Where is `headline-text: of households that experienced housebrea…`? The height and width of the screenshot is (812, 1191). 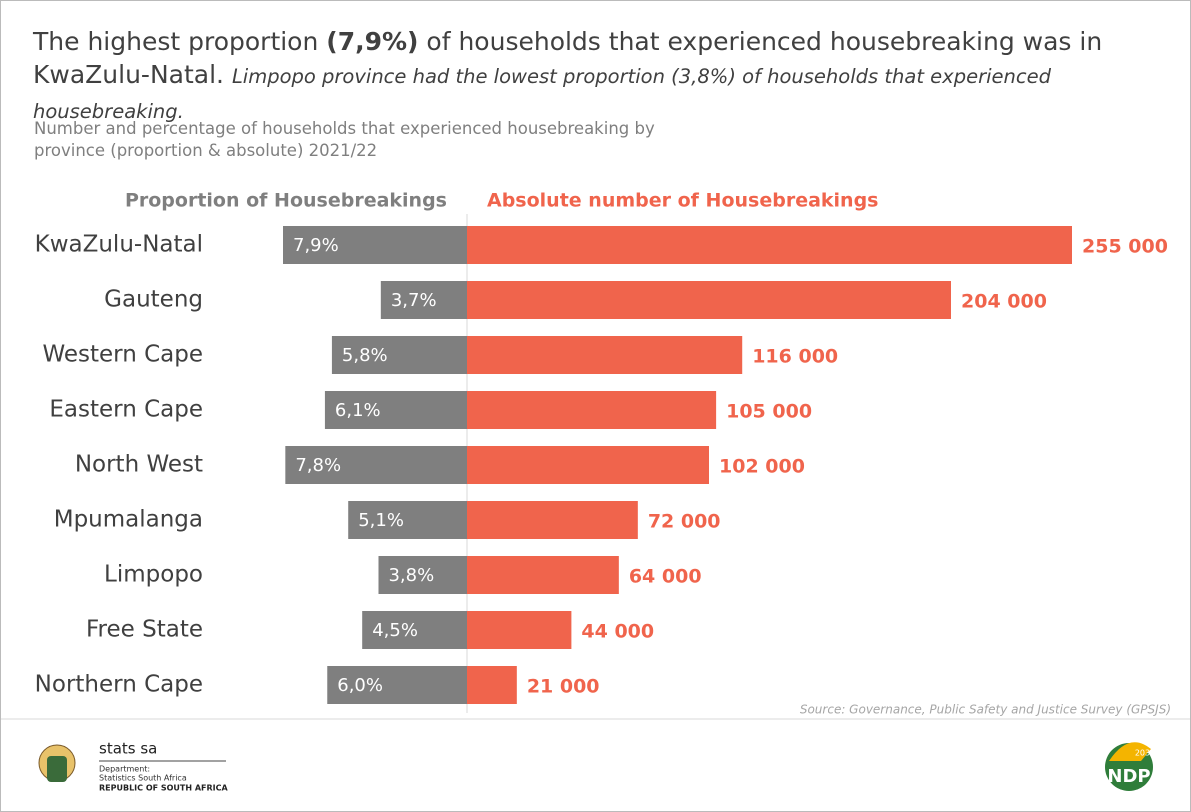 headline-text: of households that experienced housebrea… is located at coordinates (568, 58).